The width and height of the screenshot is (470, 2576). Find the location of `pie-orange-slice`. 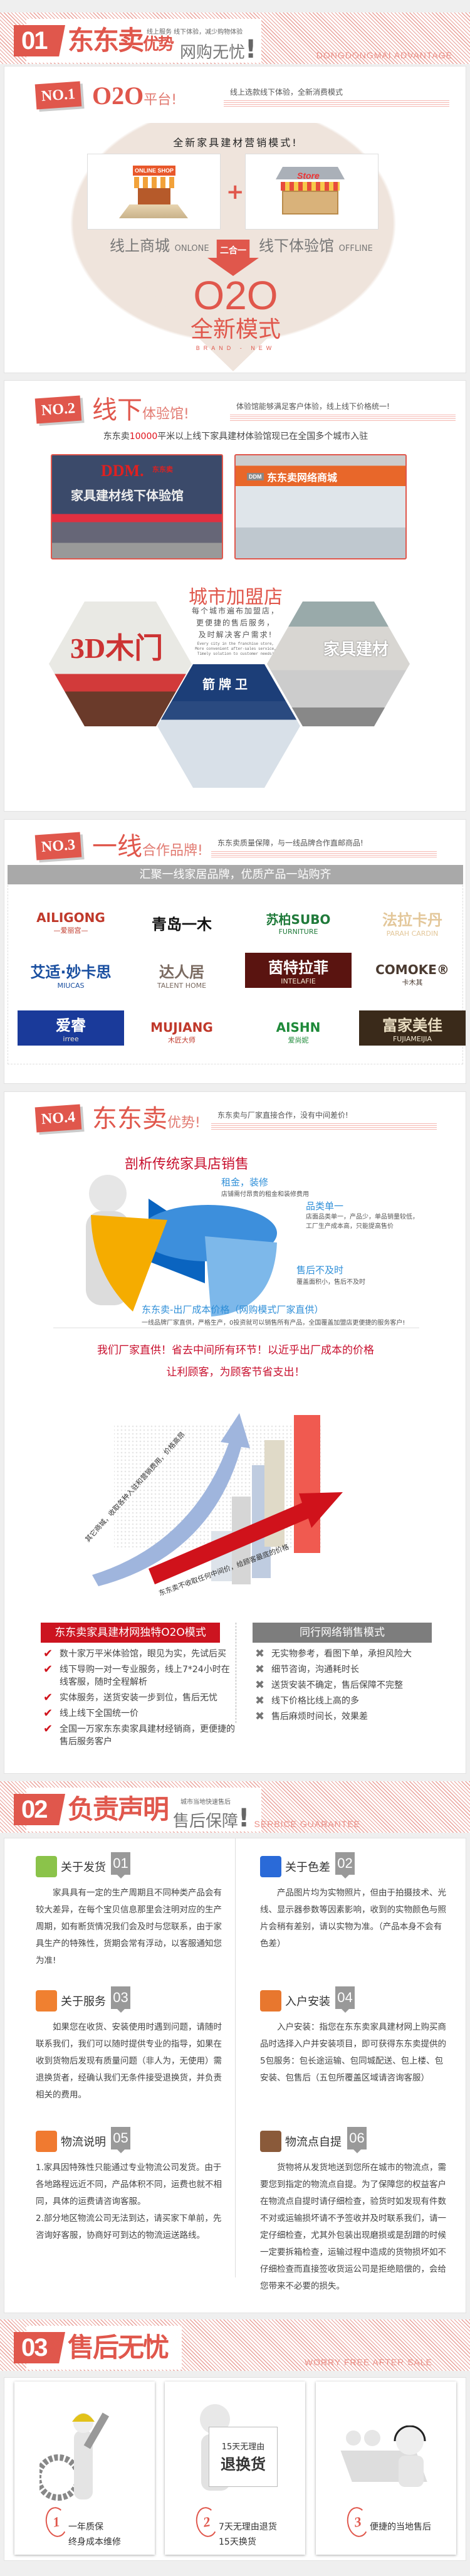

pie-orange-slice is located at coordinates (129, 1263).